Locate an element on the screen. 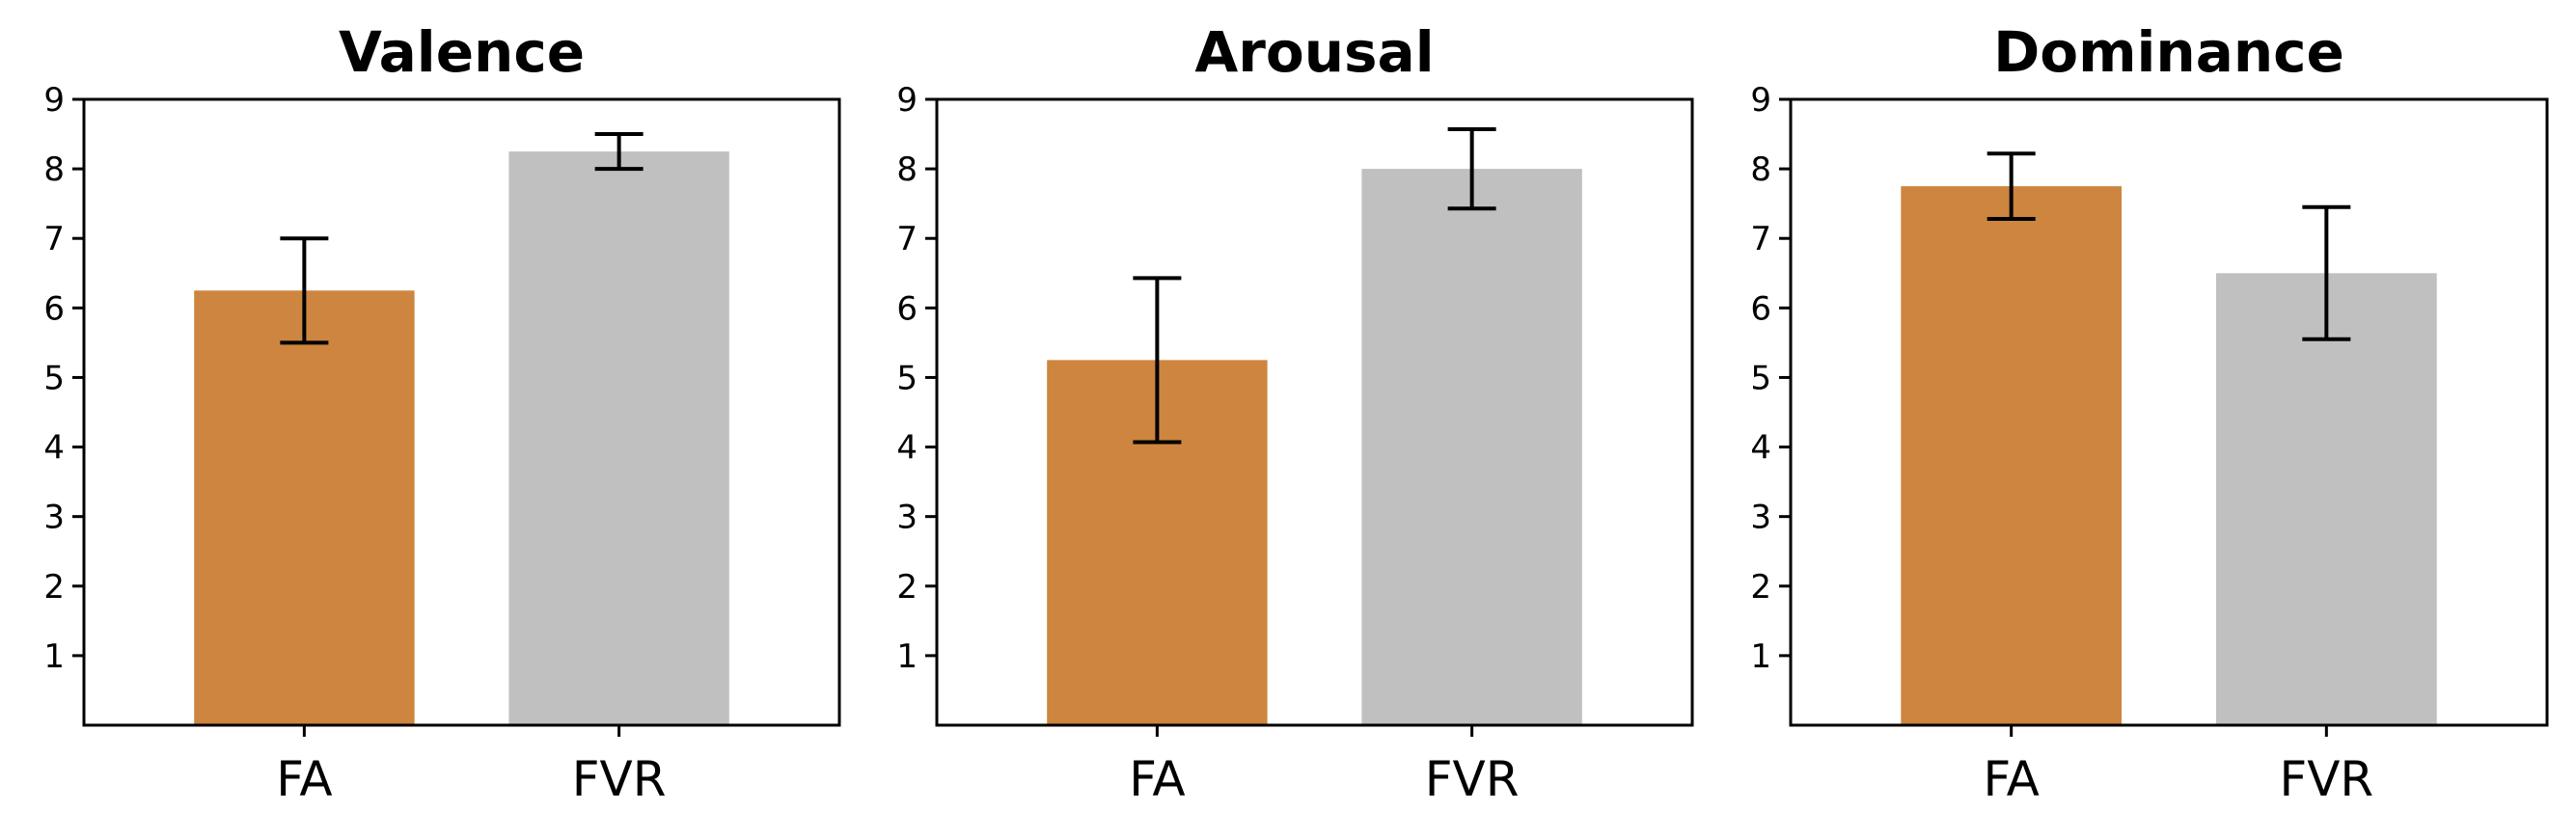  panel-title: Dominance is located at coordinates (2169, 52).